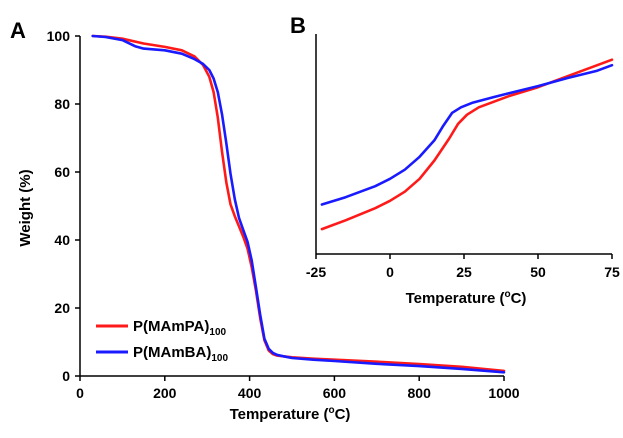 The height and width of the screenshot is (438, 623). Describe the element at coordinates (466, 298) in the screenshot. I see `inset-chart-x-axis-title: Temperature (oC)` at that location.